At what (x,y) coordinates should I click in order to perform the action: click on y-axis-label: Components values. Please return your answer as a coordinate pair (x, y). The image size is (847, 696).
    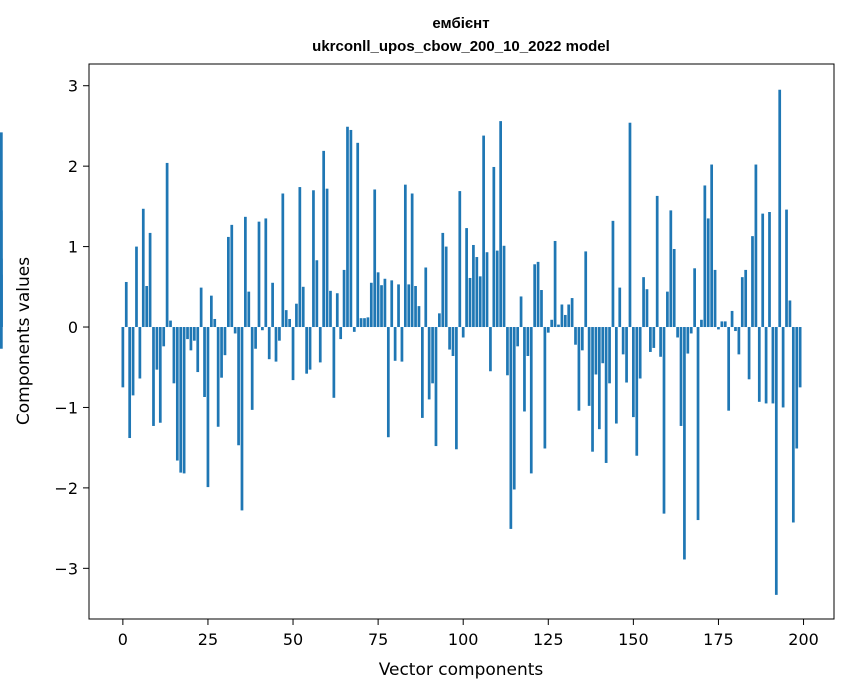
    Looking at the image, I should click on (24, 341).